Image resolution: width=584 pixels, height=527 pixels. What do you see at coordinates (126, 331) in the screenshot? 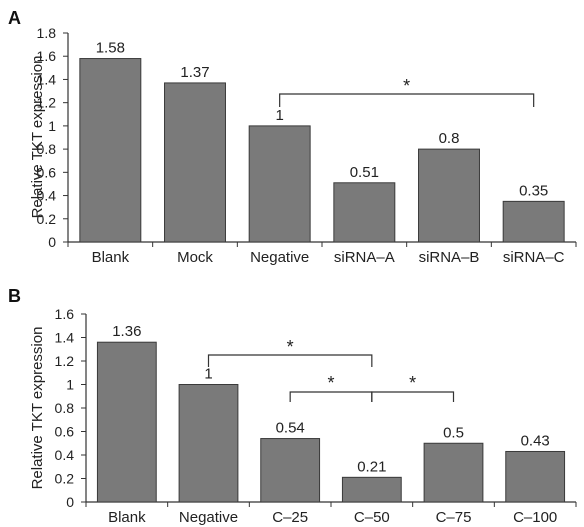
I see `data-label: 1.36` at bounding box center [126, 331].